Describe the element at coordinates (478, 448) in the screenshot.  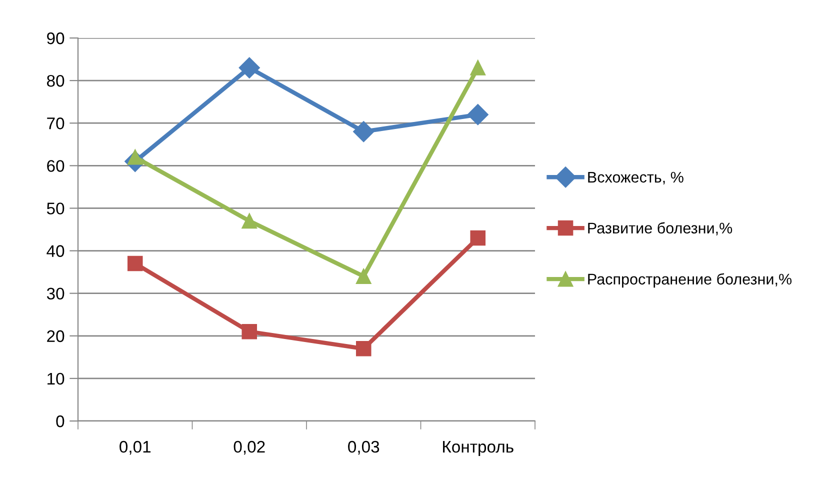
I see `x-tick-label: Контроль` at that location.